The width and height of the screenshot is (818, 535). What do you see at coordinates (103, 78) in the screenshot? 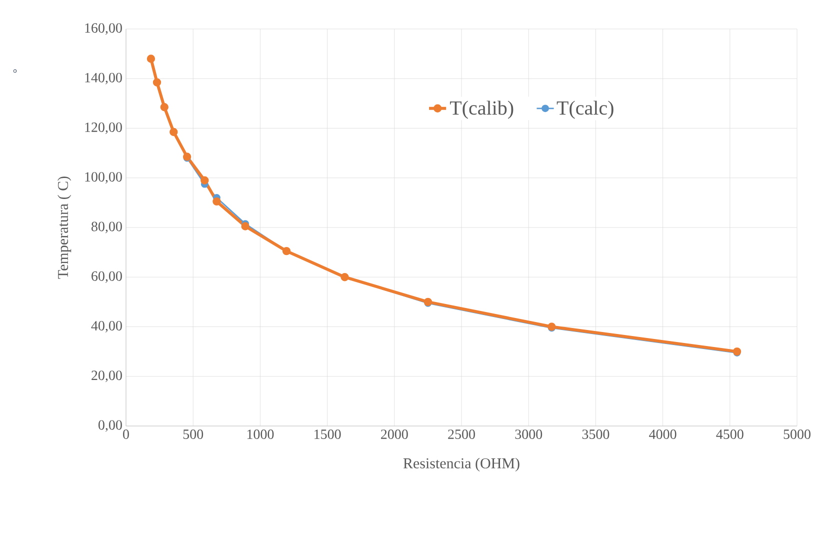
I see `y-tick-label: 140,00` at bounding box center [103, 78].